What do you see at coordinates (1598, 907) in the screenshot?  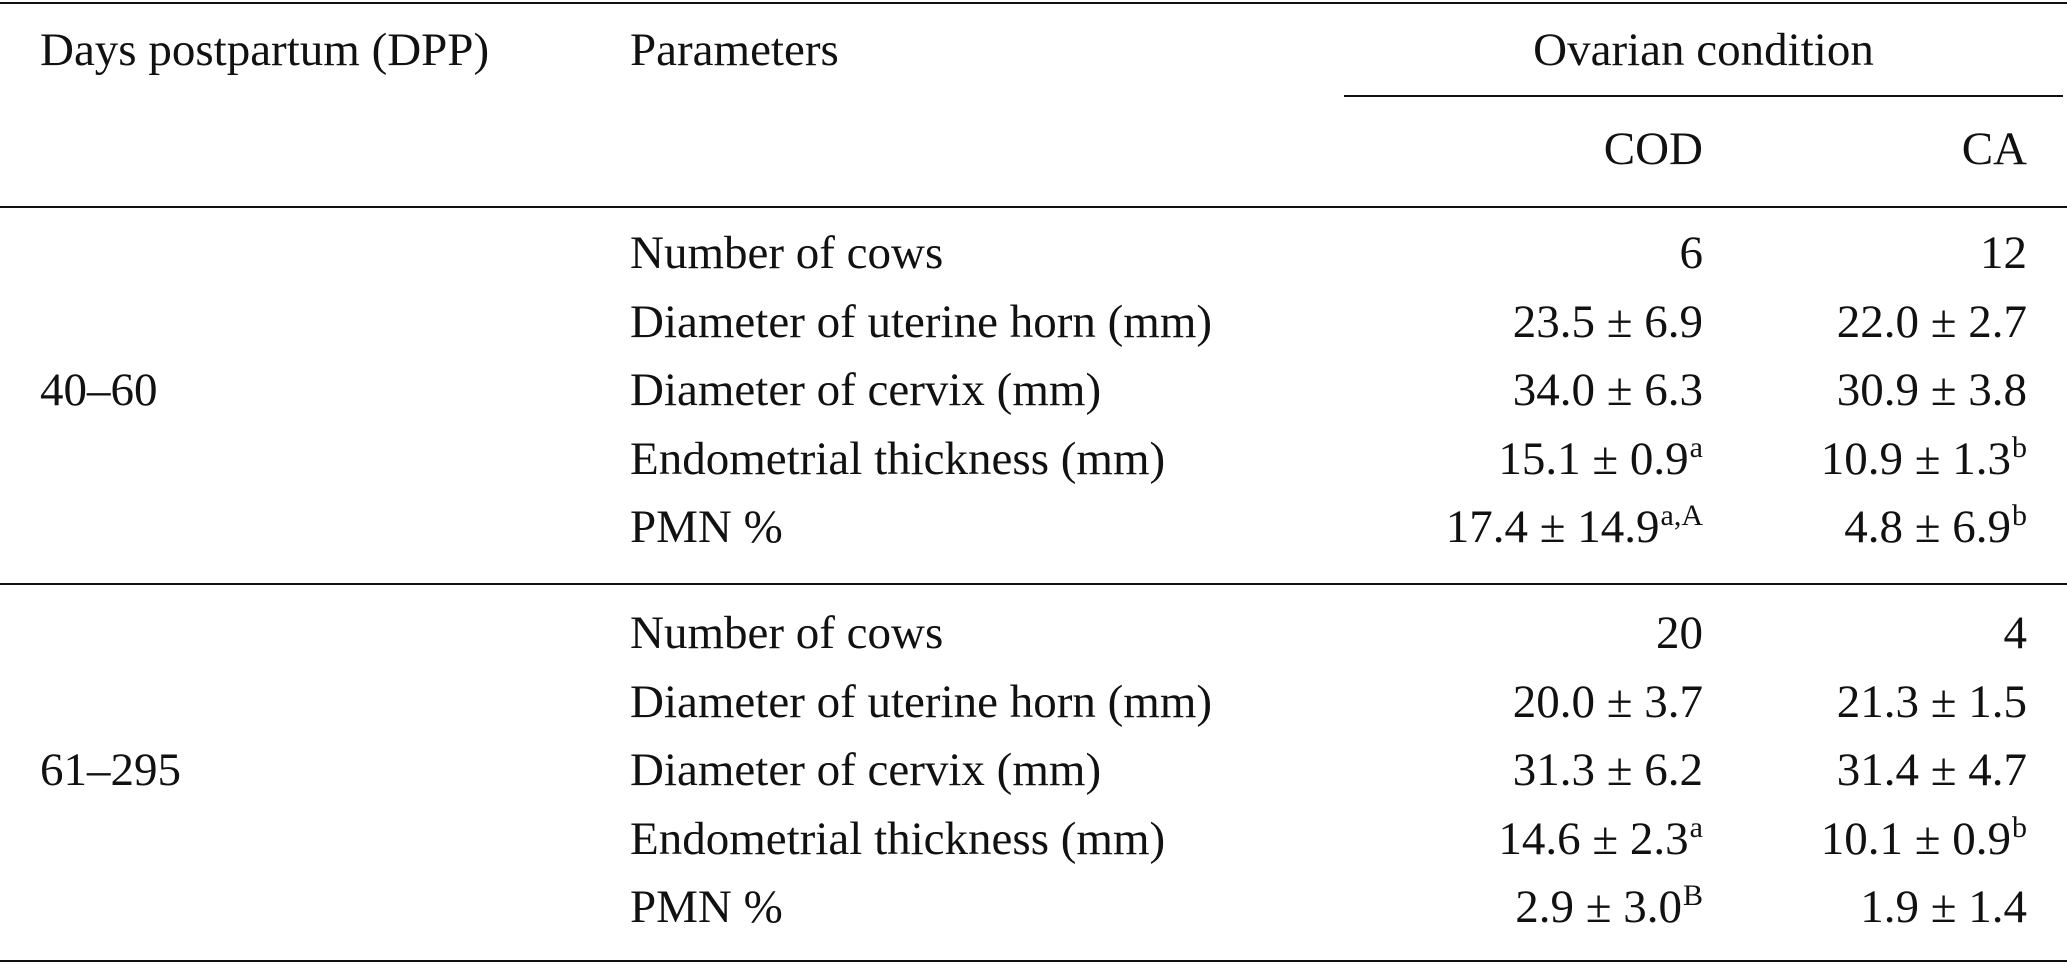 I see `cell-value: 2.9 ± 3.0` at bounding box center [1598, 907].